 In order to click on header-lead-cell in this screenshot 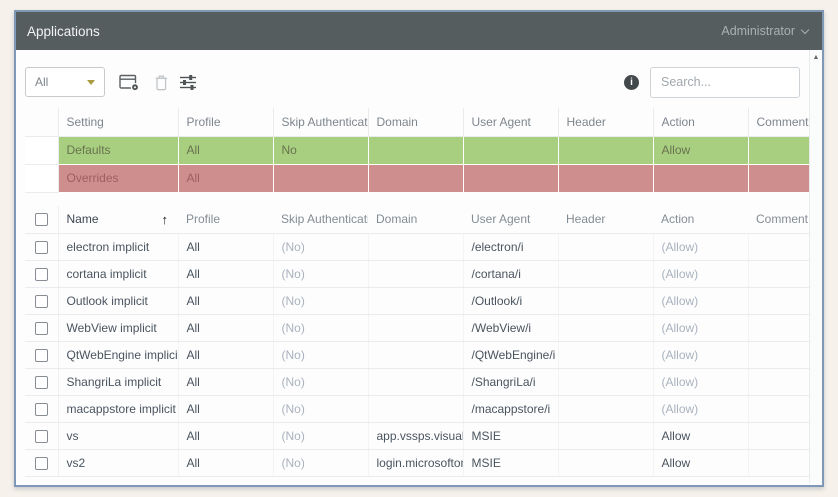, I will do `click(42, 122)`.